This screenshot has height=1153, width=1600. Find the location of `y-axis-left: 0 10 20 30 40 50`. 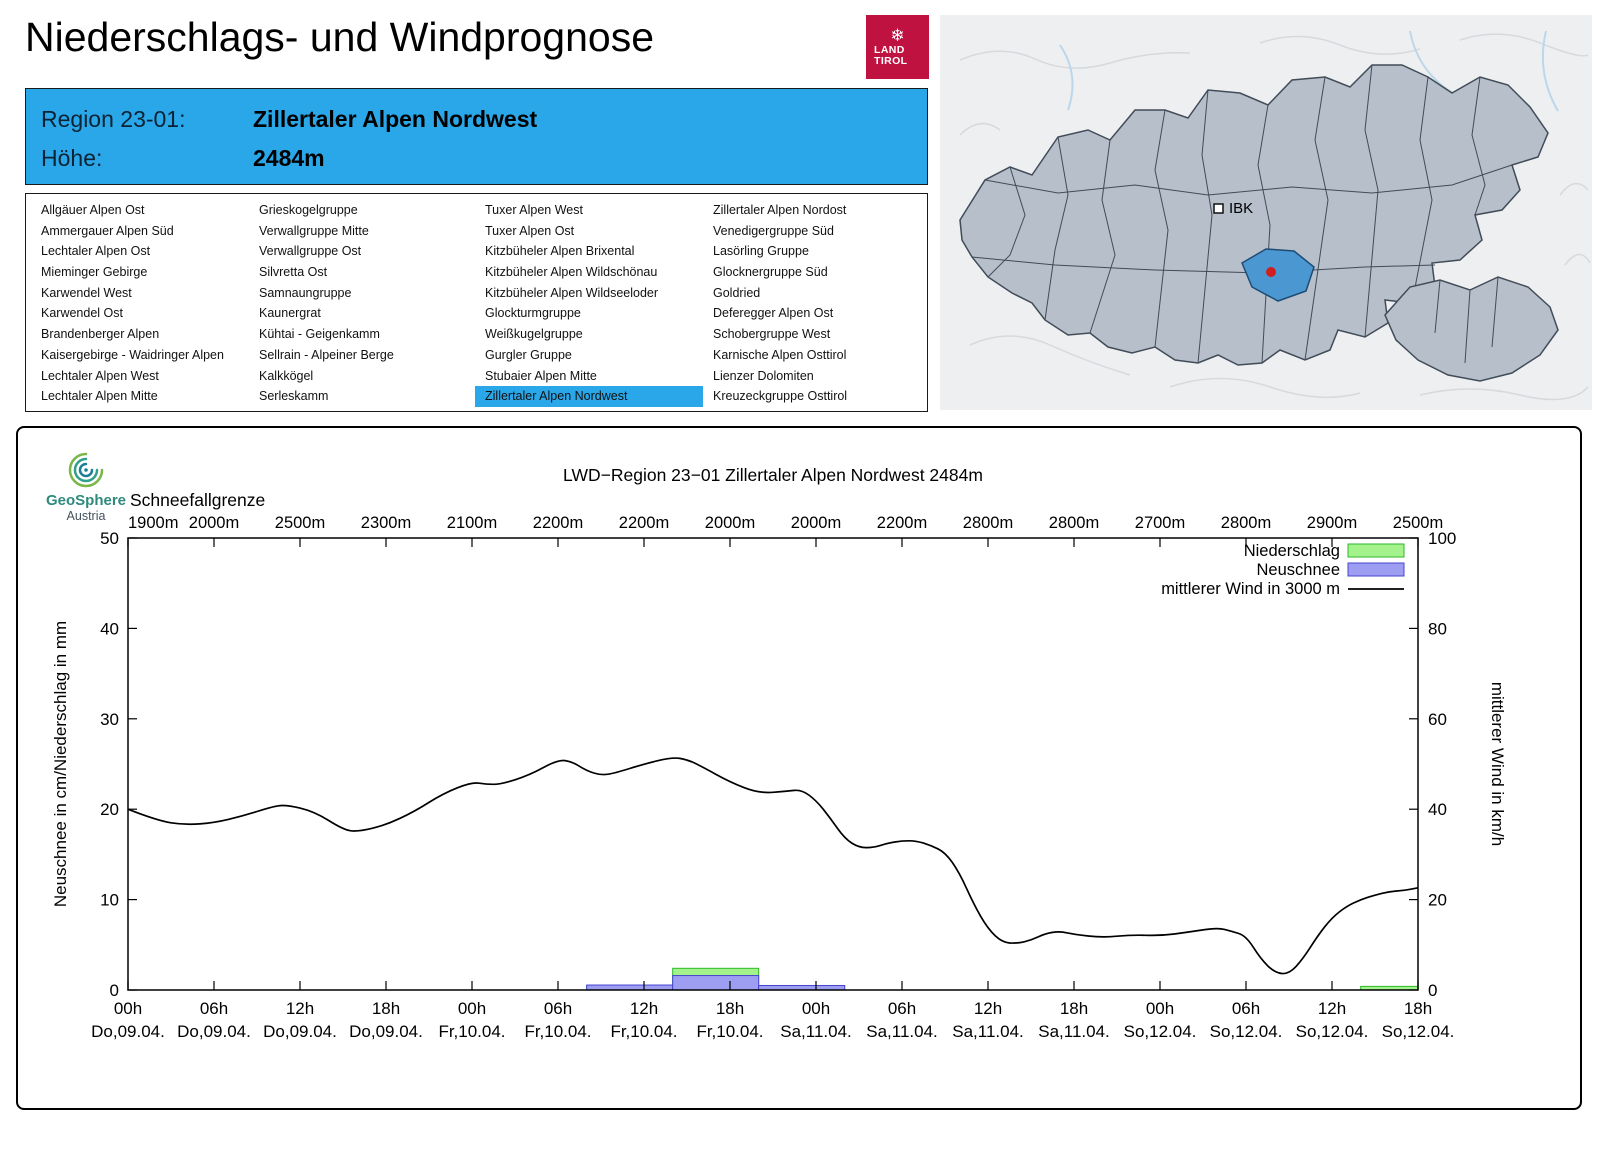

y-axis-left: 0 10 20 30 40 50 is located at coordinates (118, 764).